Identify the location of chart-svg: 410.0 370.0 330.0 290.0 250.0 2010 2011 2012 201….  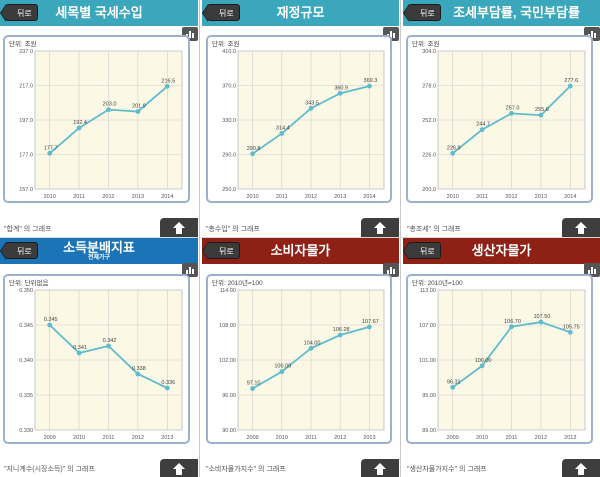
(303, 124).